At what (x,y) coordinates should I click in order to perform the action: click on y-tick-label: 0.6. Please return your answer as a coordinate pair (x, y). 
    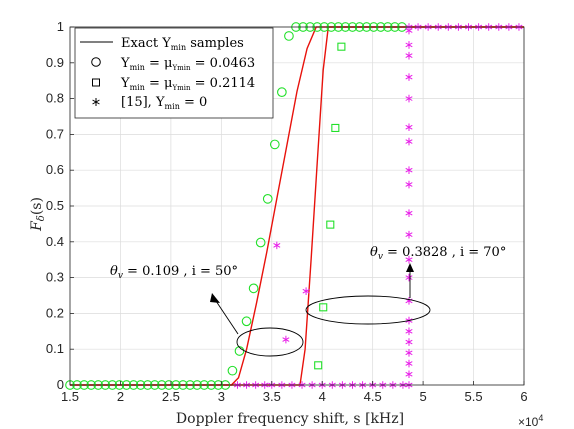
    Looking at the image, I should click on (55, 169).